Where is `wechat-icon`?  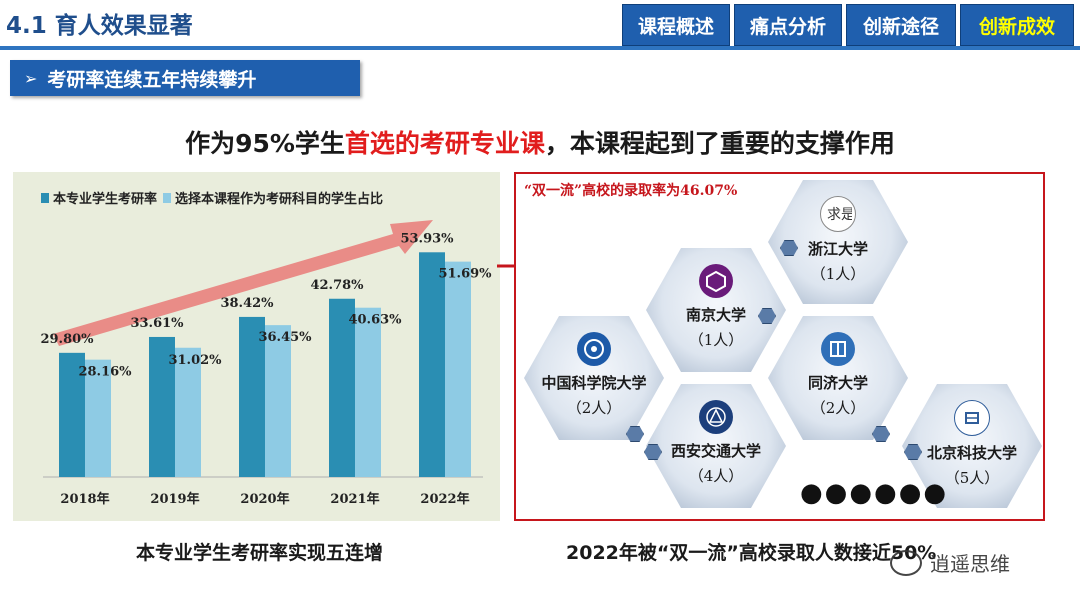
wechat-icon is located at coordinates (906, 562).